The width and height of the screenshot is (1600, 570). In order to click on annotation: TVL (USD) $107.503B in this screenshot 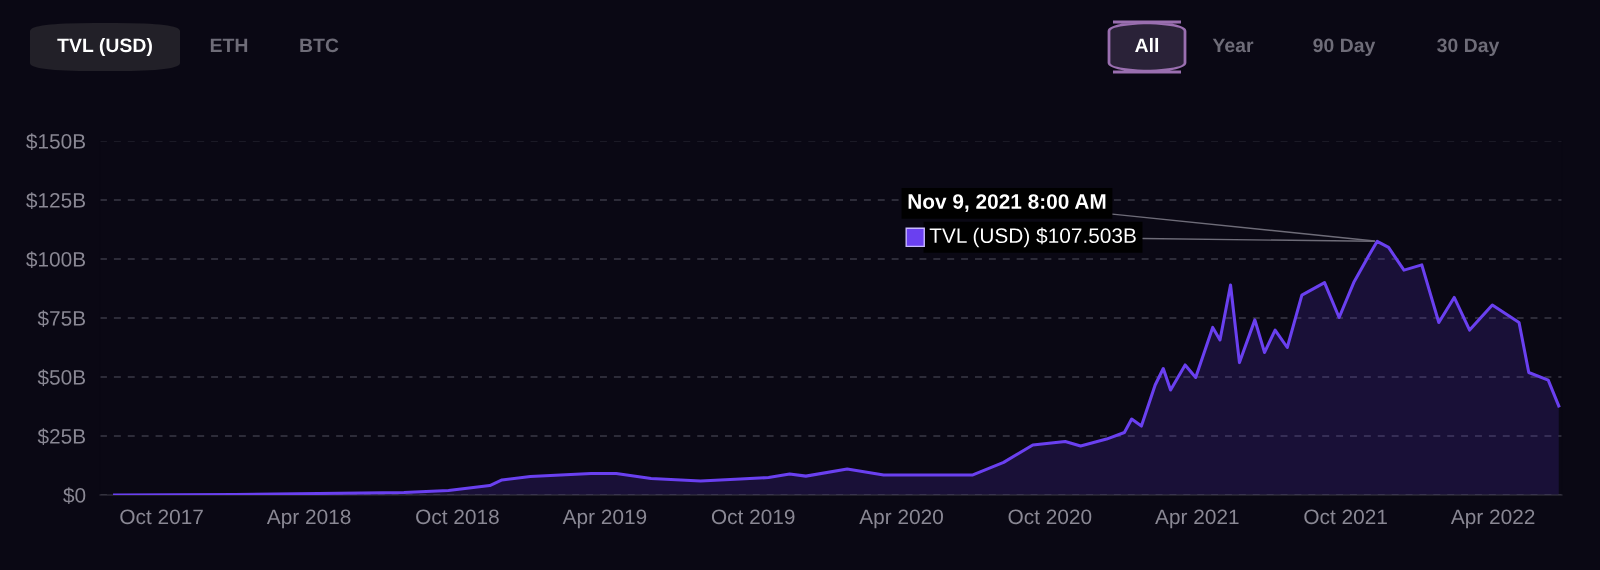, I will do `click(1032, 237)`.